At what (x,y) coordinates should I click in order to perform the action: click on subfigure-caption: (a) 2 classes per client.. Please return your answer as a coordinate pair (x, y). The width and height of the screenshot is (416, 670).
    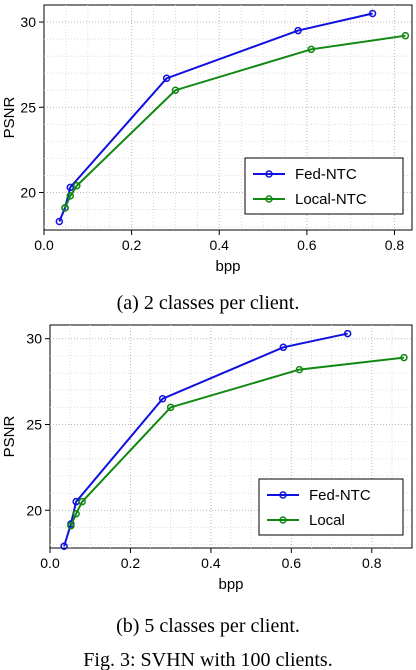
    Looking at the image, I should click on (208, 303).